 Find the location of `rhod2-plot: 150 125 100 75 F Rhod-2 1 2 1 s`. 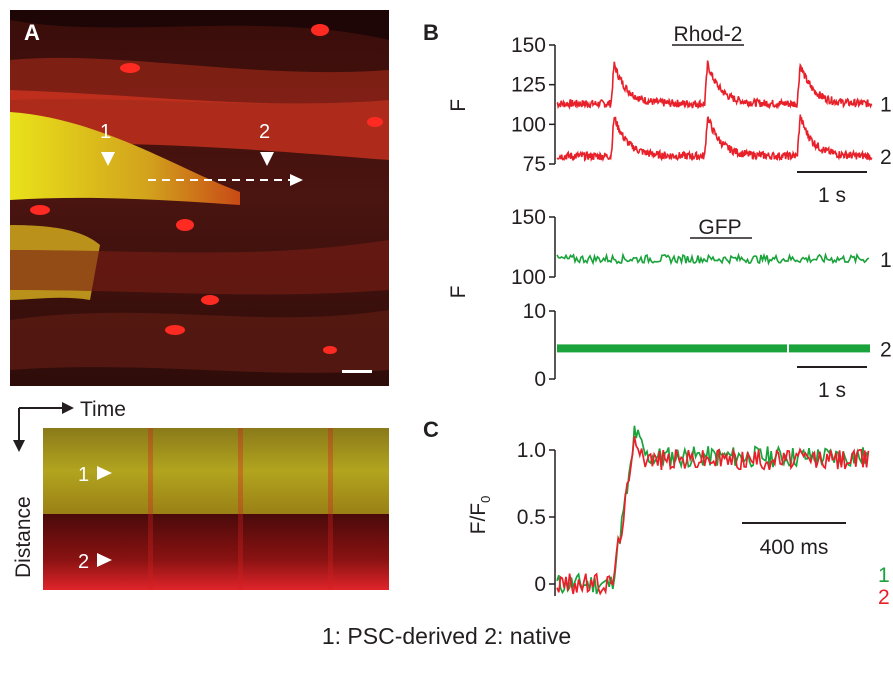

rhod2-plot: 150 125 100 75 F Rhod-2 1 2 1 s is located at coordinates (669, 115).